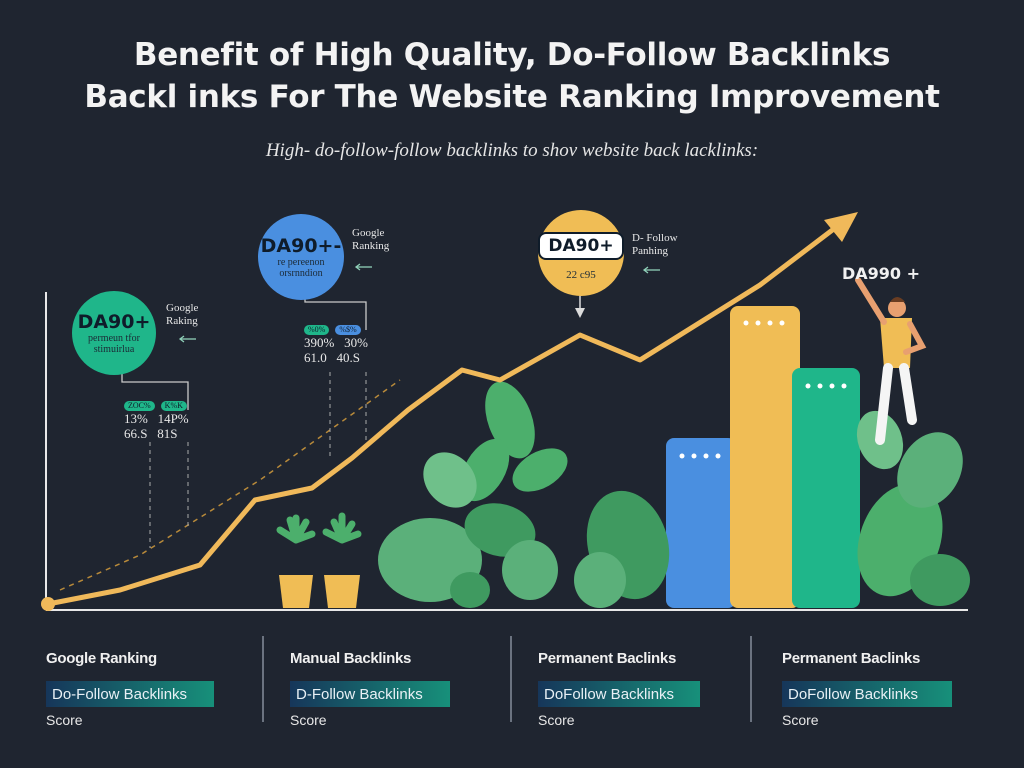 This screenshot has height=768, width=1024. Describe the element at coordinates (765, 457) in the screenshot. I see `orange-bar` at that location.